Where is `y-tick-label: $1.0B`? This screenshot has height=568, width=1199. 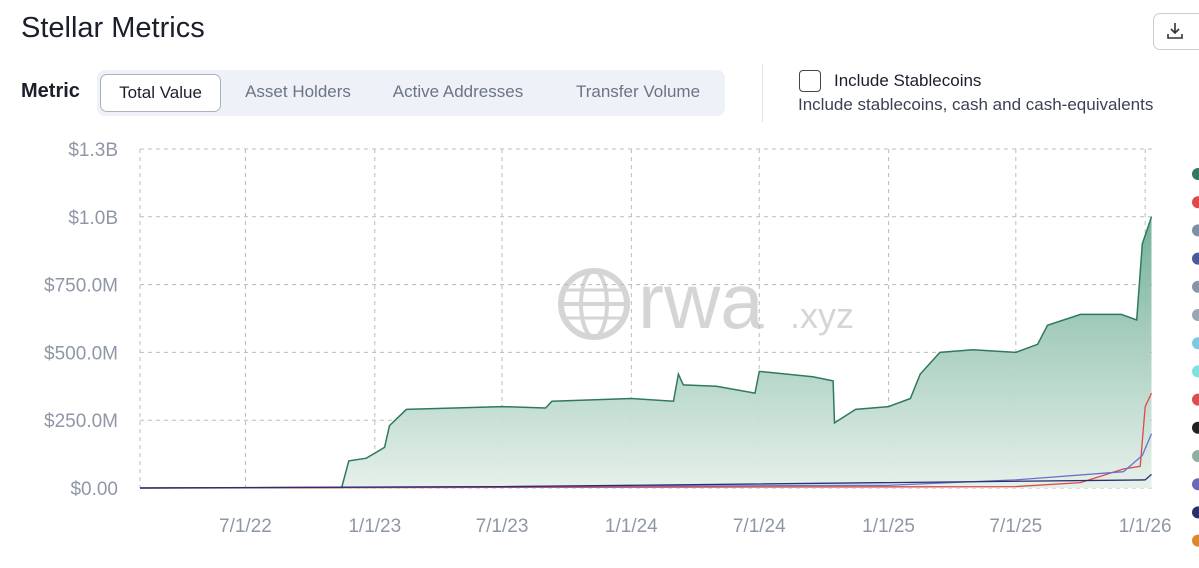
y-tick-label: $1.0B is located at coordinates (93, 218).